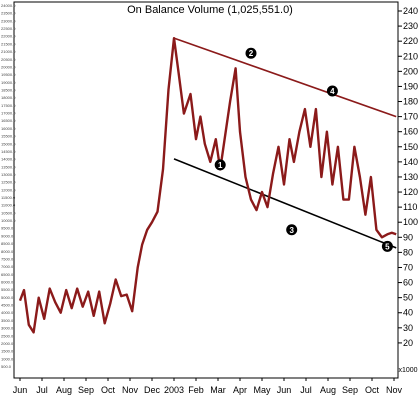 Image resolution: width=420 pixels, height=400 pixels. Describe the element at coordinates (7, 266) in the screenshot. I see `left-tick-label: 7000.0` at that location.